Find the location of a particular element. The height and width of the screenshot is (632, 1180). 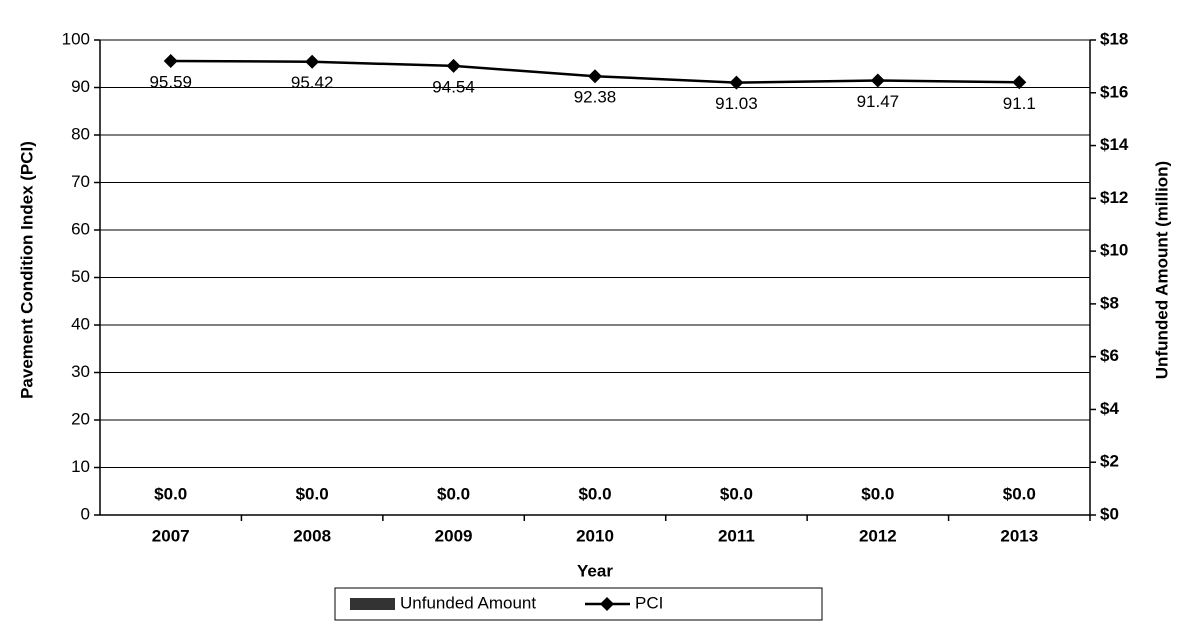

y-tick-label: 100 is located at coordinates (76, 38).